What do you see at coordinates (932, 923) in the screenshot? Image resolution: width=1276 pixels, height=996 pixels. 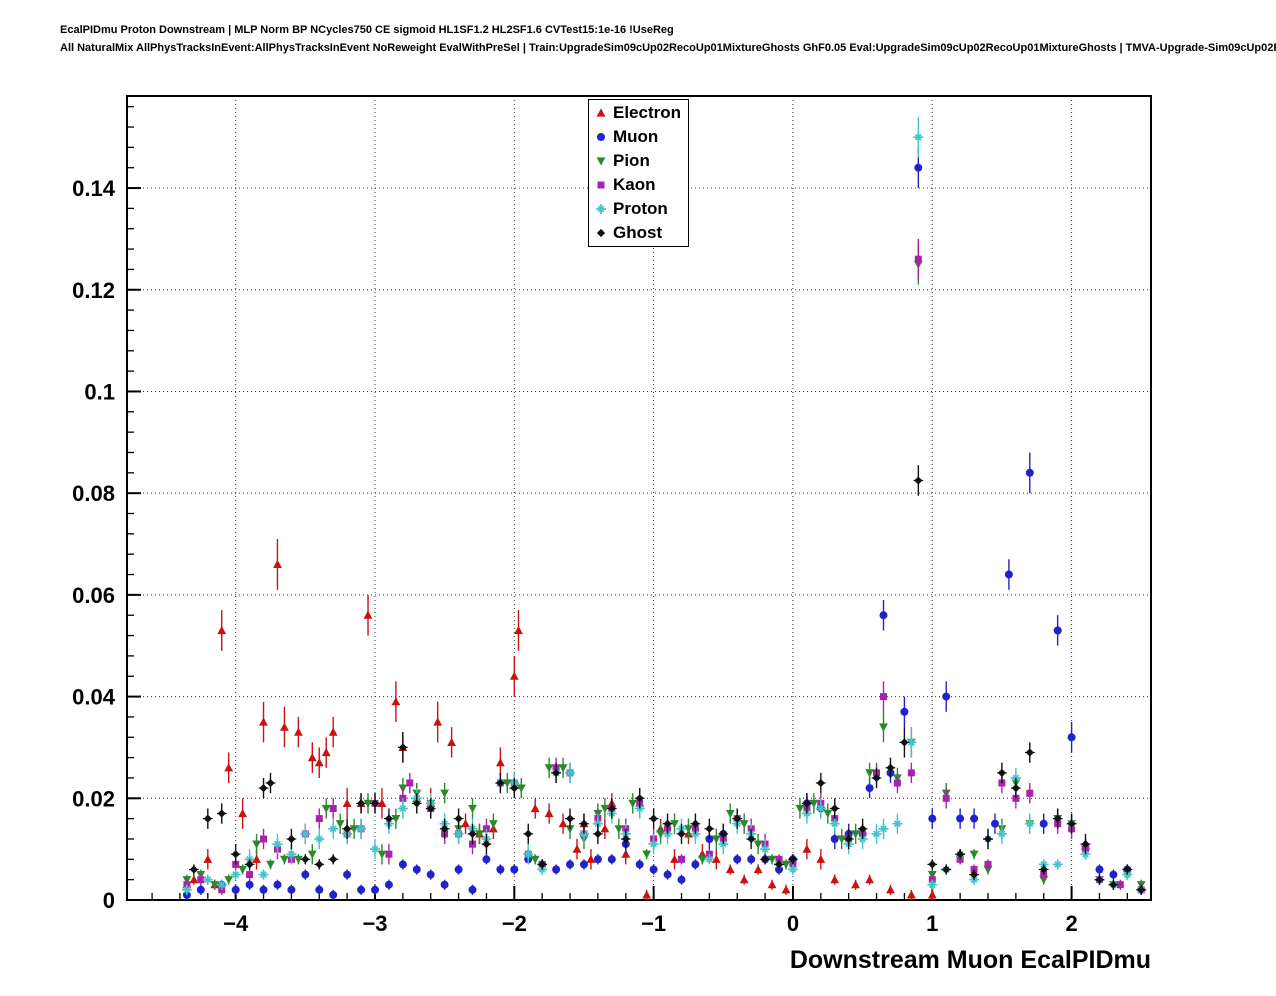 I see `svg-text: 1` at bounding box center [932, 923].